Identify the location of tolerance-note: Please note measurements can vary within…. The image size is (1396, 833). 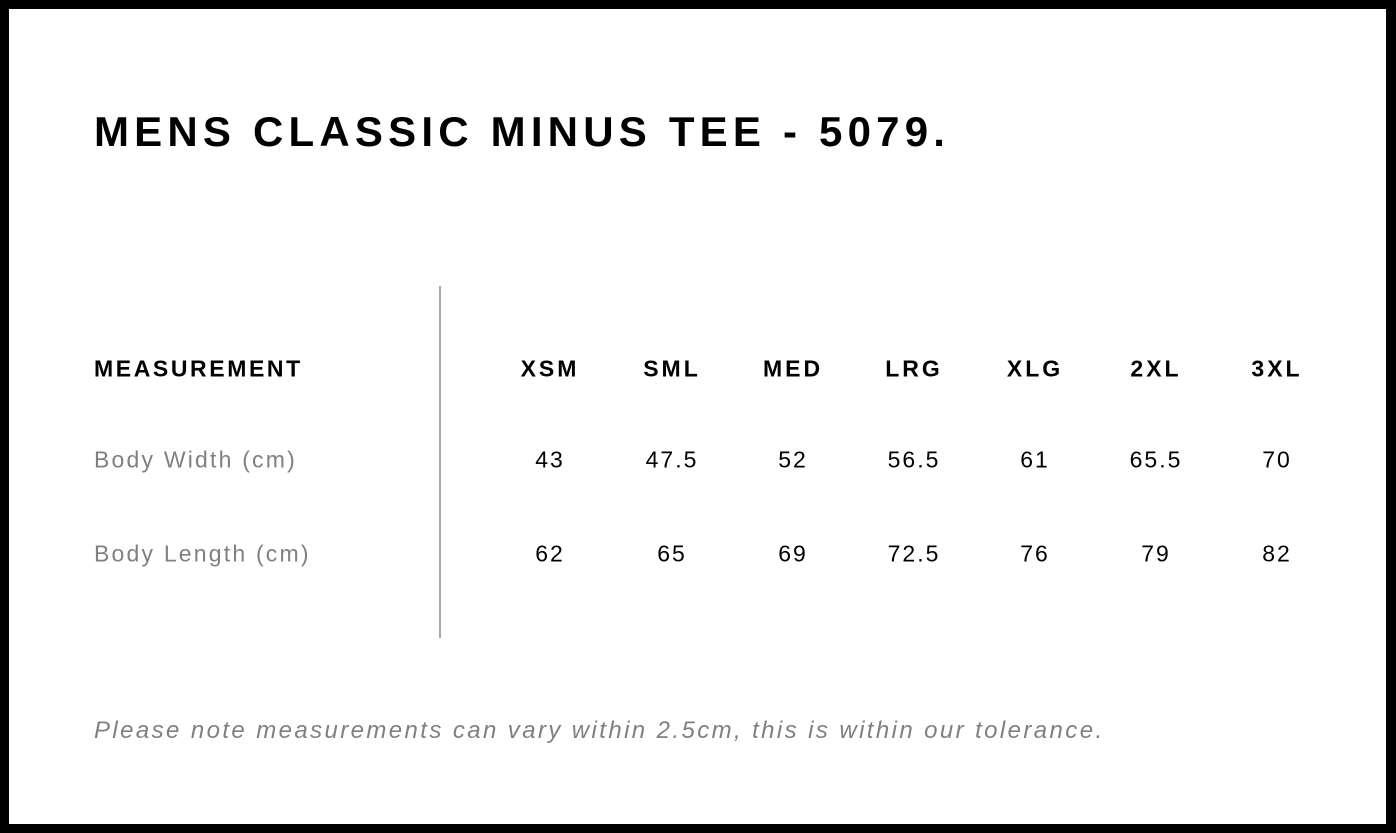
(599, 730).